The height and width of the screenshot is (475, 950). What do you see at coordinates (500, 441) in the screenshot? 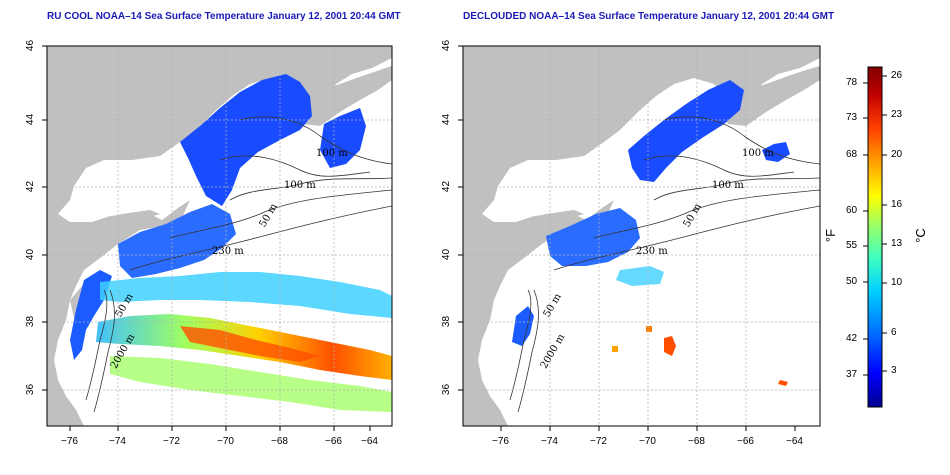
I see `right-x-tick-76: −76` at bounding box center [500, 441].